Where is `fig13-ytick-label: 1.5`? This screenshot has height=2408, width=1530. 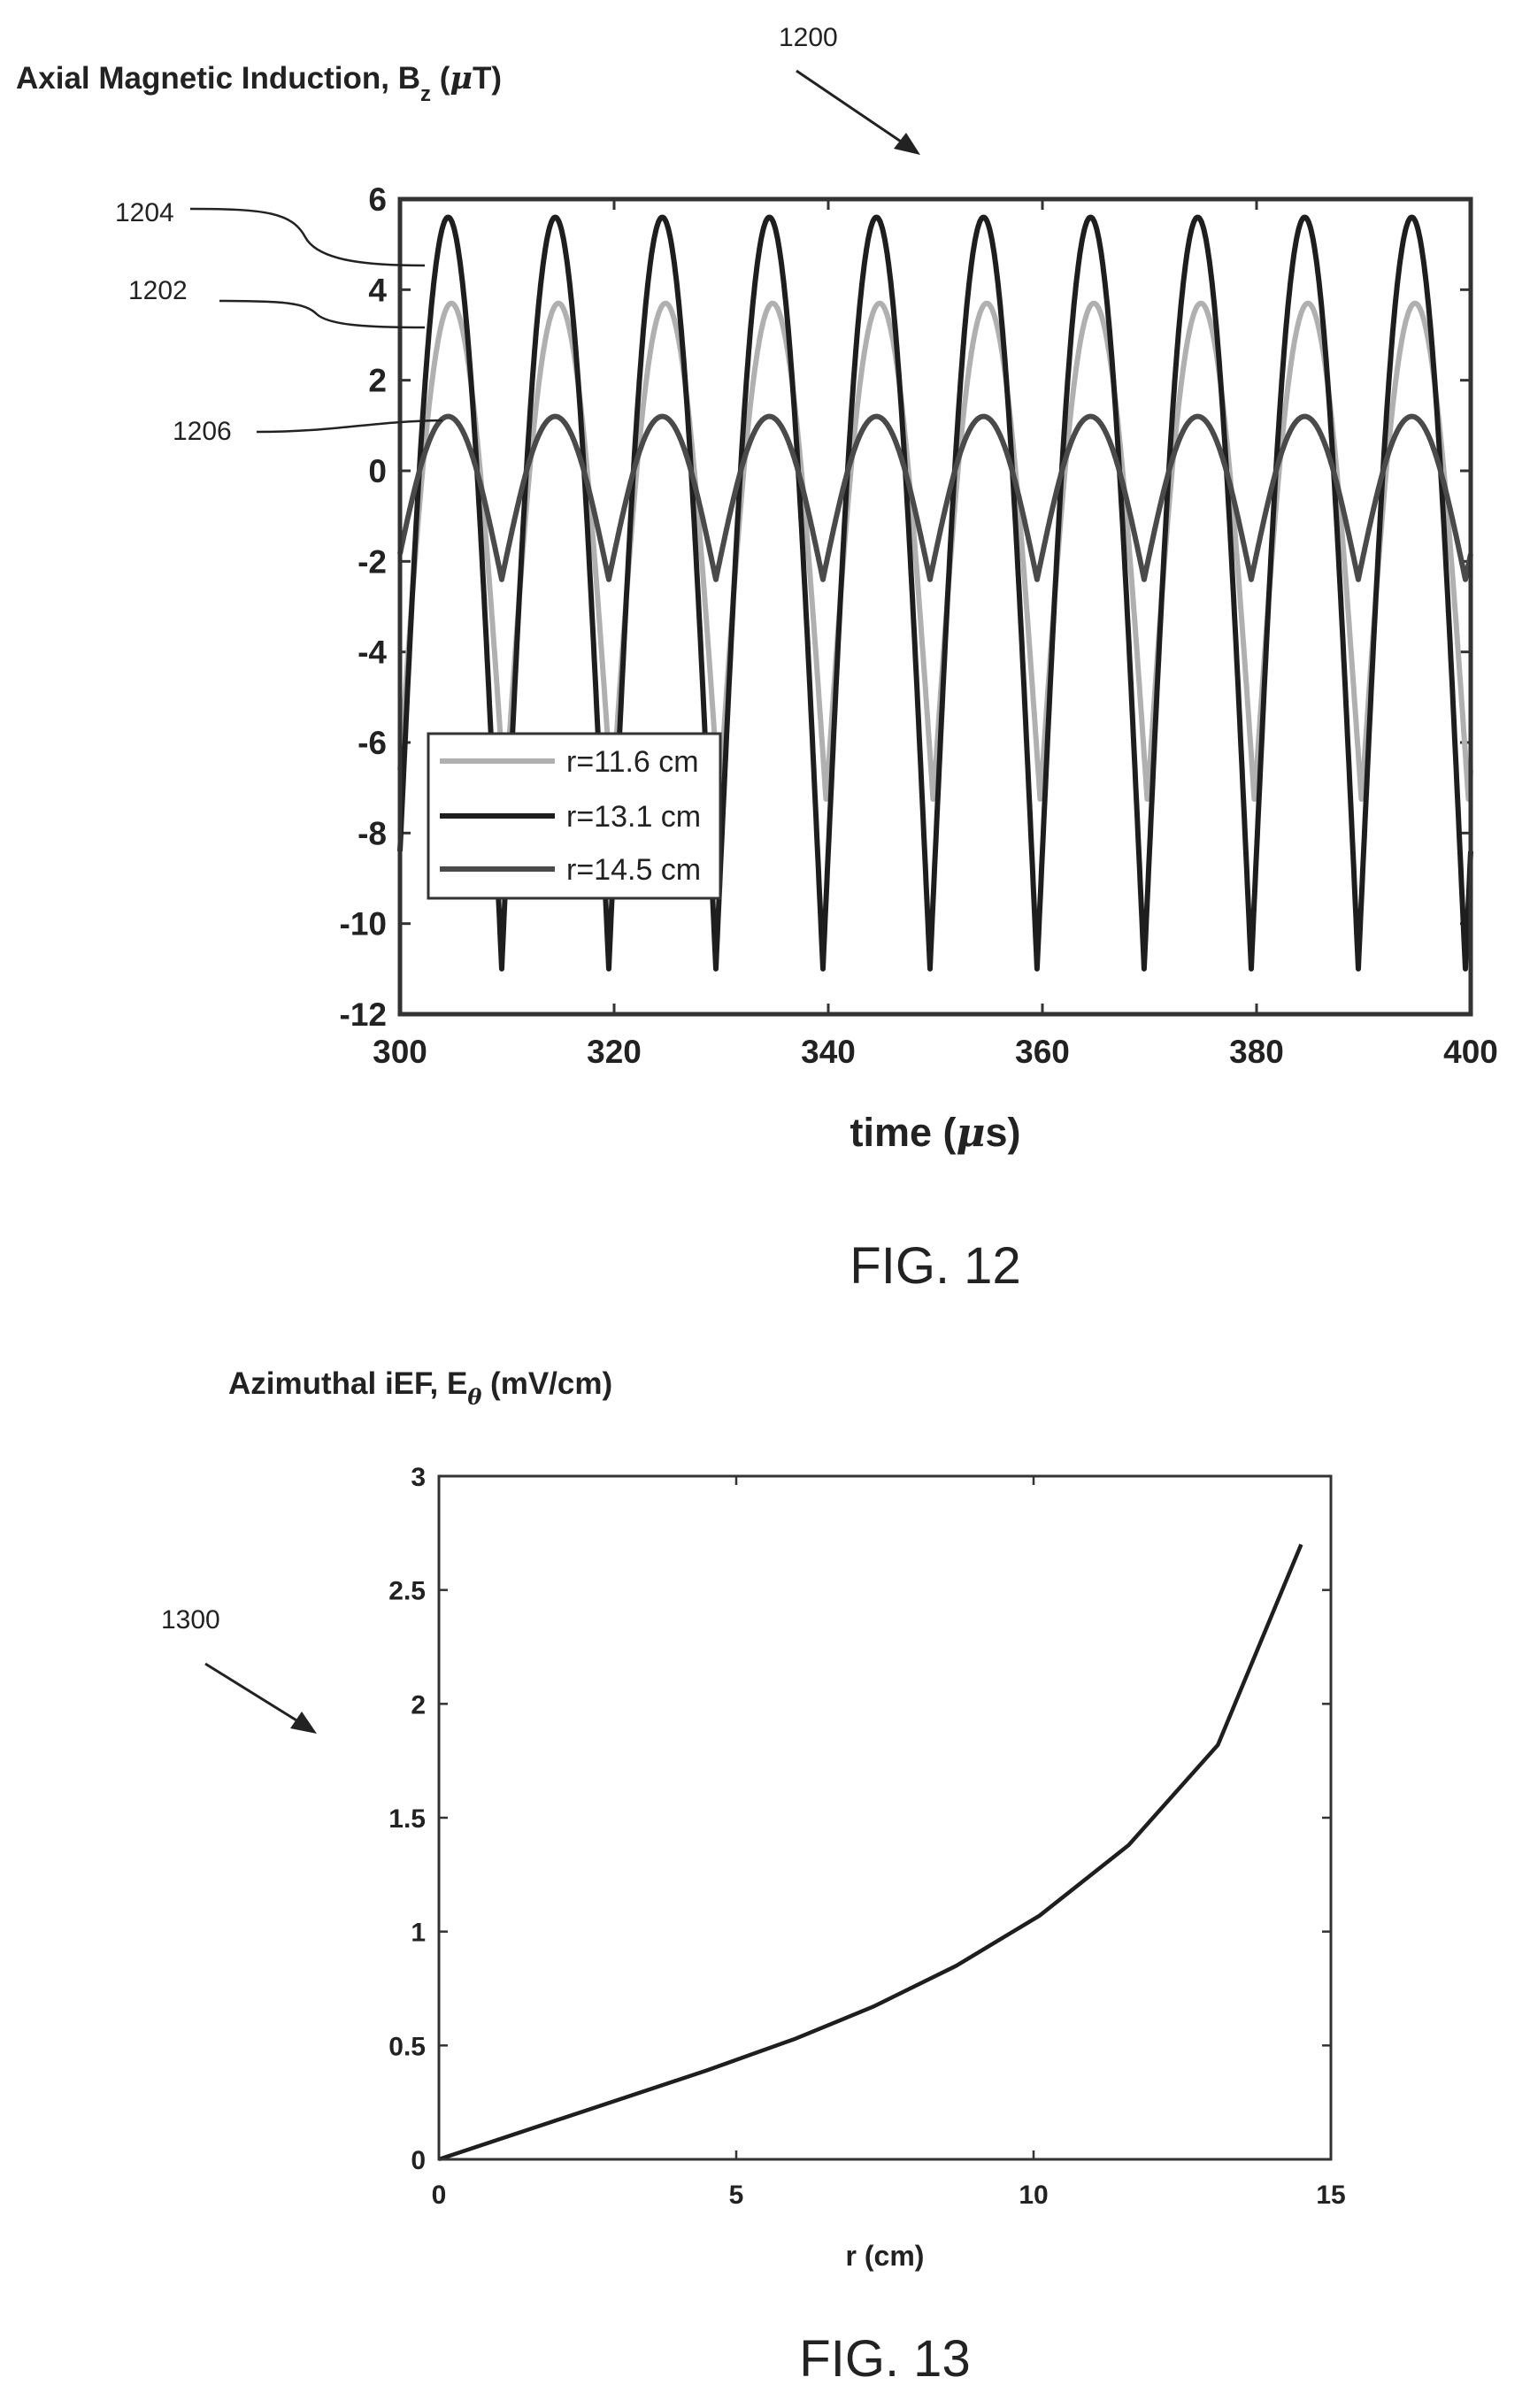
fig13-ytick-label: 1.5 is located at coordinates (407, 1819).